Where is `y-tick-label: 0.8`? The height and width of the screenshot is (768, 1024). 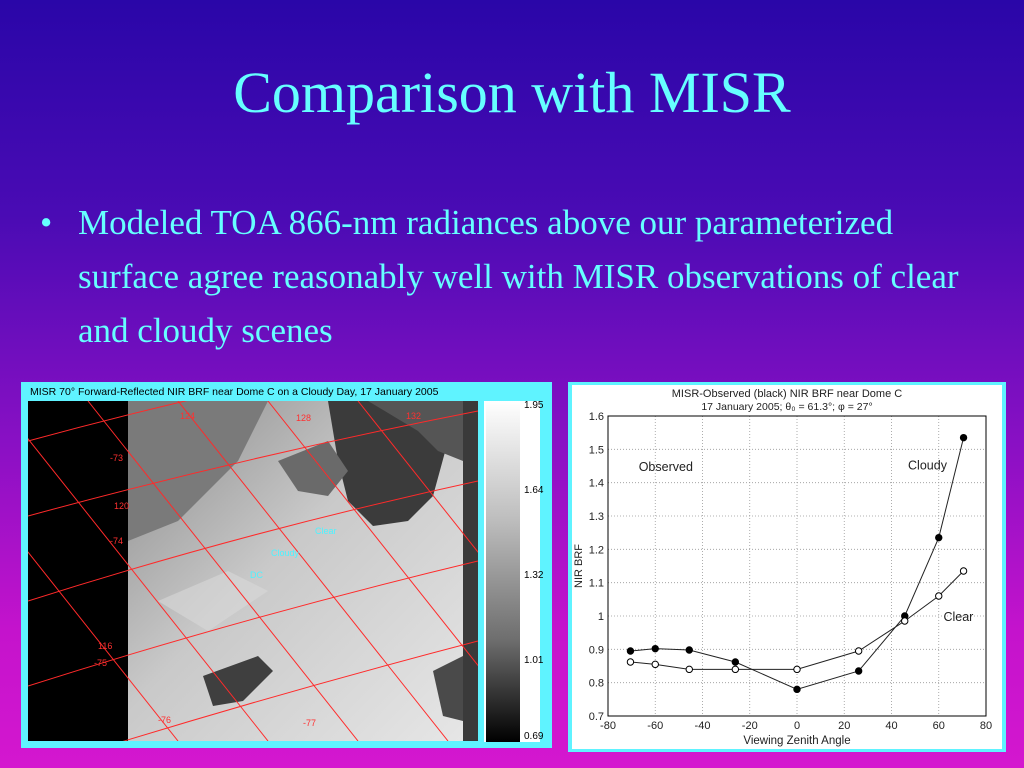 y-tick-label: 0.8 is located at coordinates (596, 684).